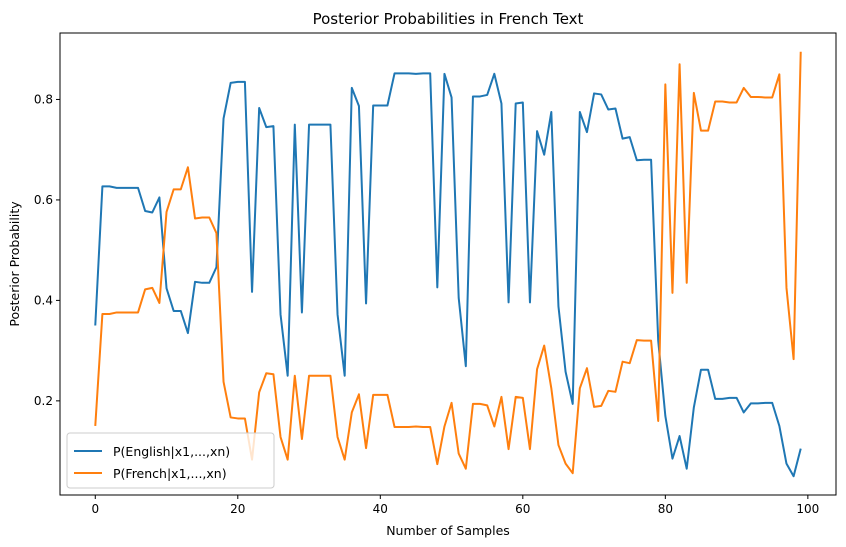 The image size is (846, 547). Describe the element at coordinates (43, 99) in the screenshot. I see `y-tick-label: 0.8` at that location.